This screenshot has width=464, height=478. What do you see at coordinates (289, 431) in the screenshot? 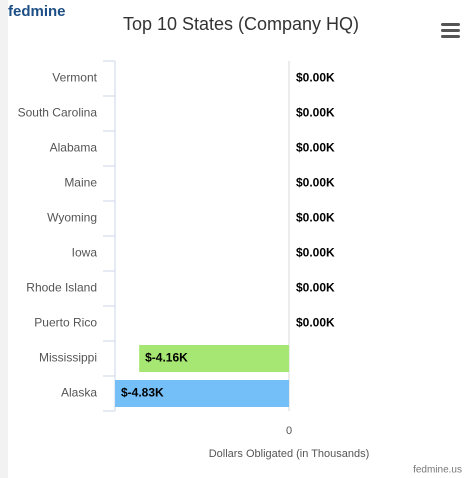
I see `x-tick-label: 0` at bounding box center [289, 431].